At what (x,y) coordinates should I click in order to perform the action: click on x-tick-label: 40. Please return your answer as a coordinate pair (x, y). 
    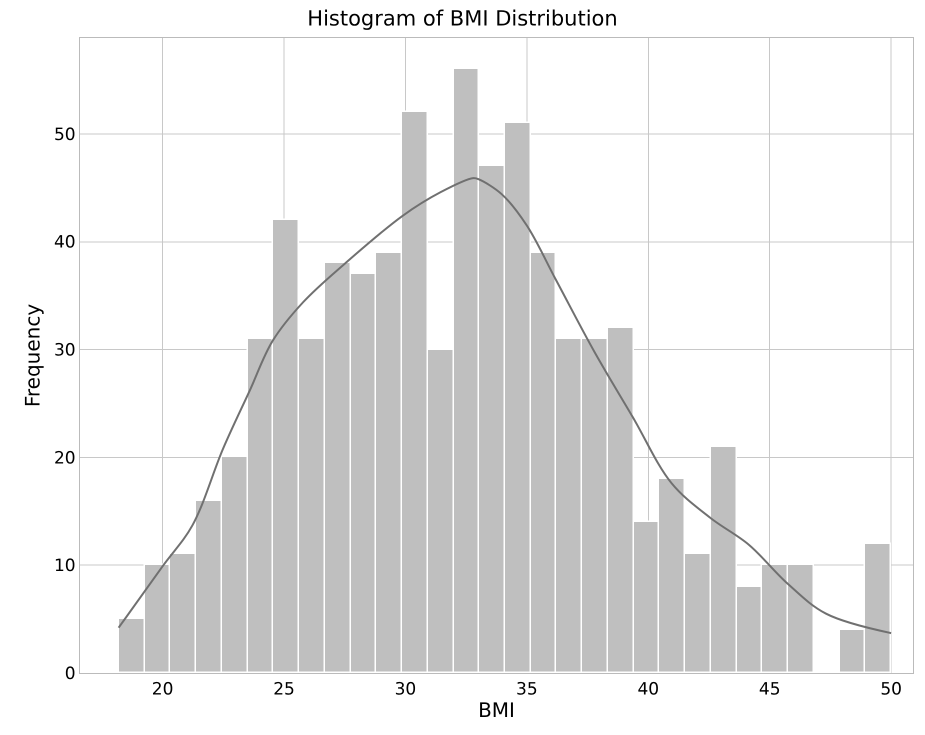
    Looking at the image, I should click on (648, 689).